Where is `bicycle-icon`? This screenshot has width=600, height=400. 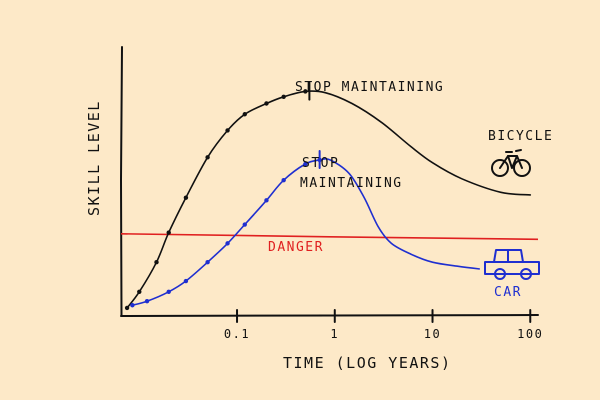
bicycle-icon is located at coordinates (511, 163).